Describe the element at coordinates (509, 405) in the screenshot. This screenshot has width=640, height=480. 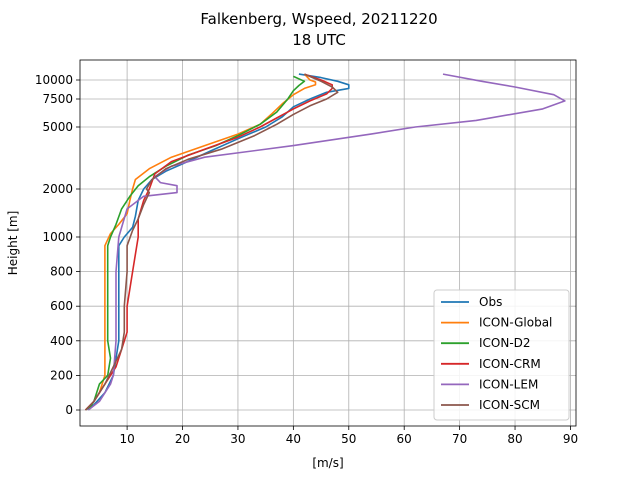
I see `legend-label: ICON-SCM` at that location.